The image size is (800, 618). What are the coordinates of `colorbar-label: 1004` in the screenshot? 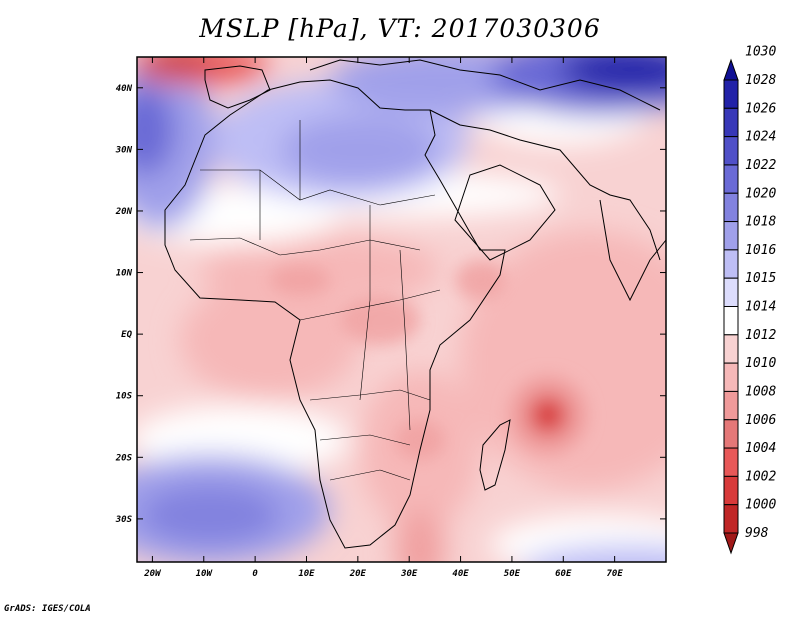 It's located at (760, 448).